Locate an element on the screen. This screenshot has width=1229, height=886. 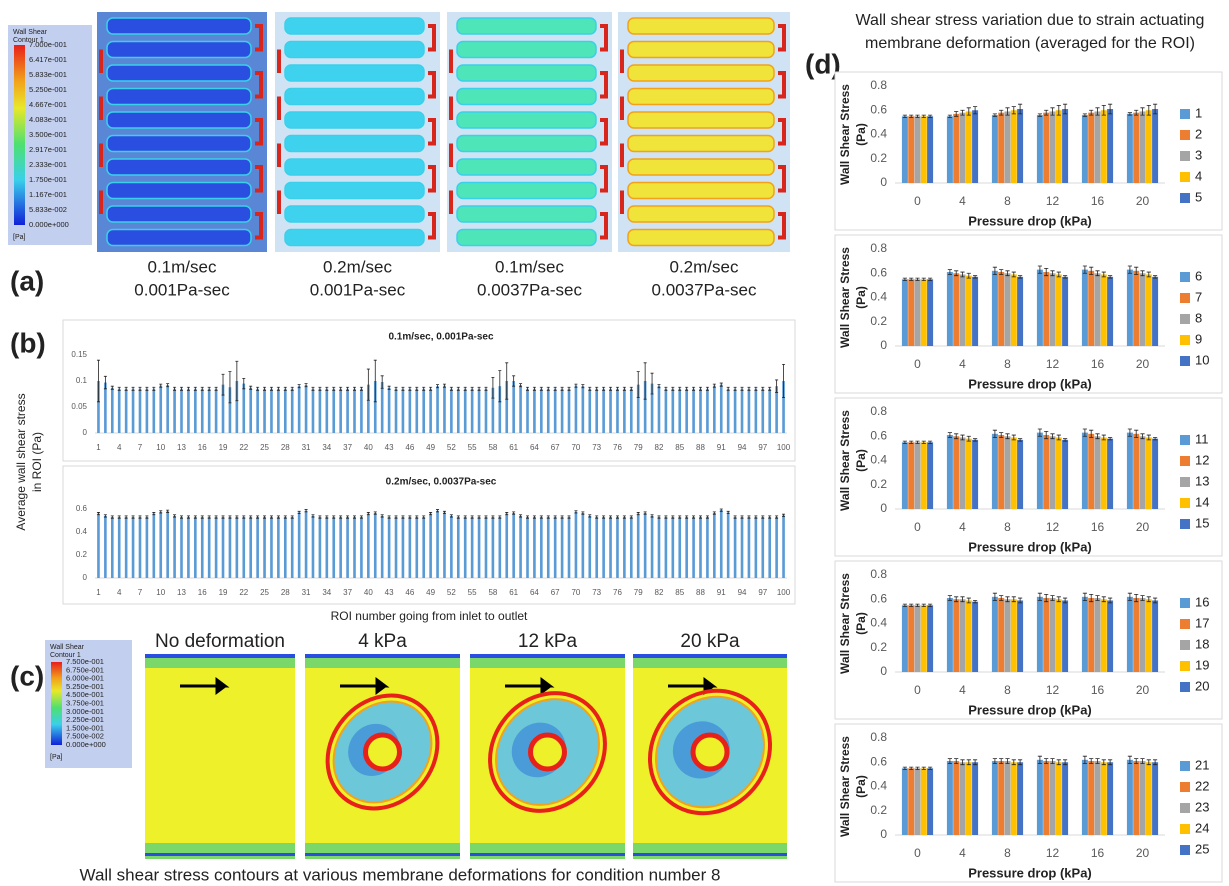
legend-label: 7 is located at coordinates (1198, 296).